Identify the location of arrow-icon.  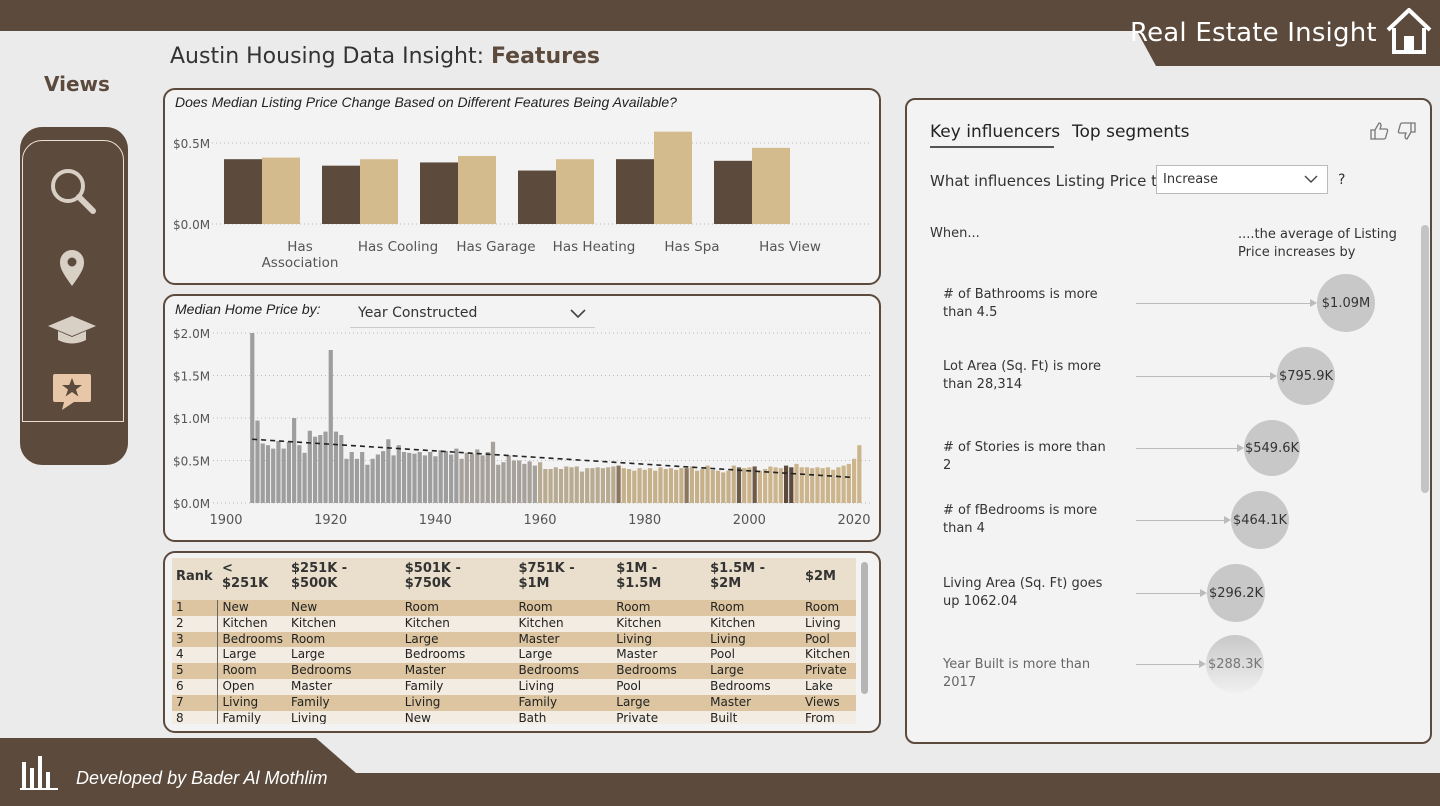
(1203, 593).